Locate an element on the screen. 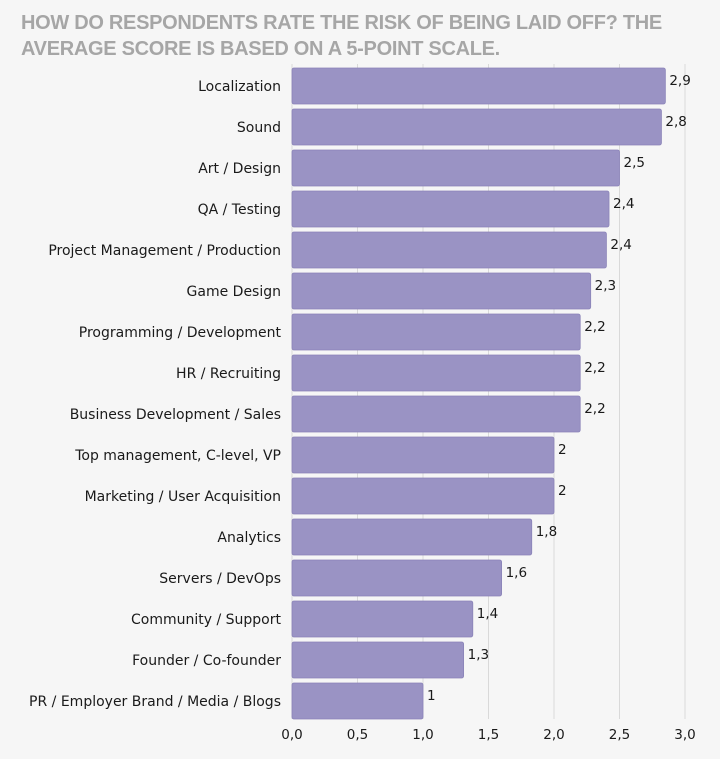 The width and height of the screenshot is (720, 759). value-label: 1,4 is located at coordinates (487, 614).